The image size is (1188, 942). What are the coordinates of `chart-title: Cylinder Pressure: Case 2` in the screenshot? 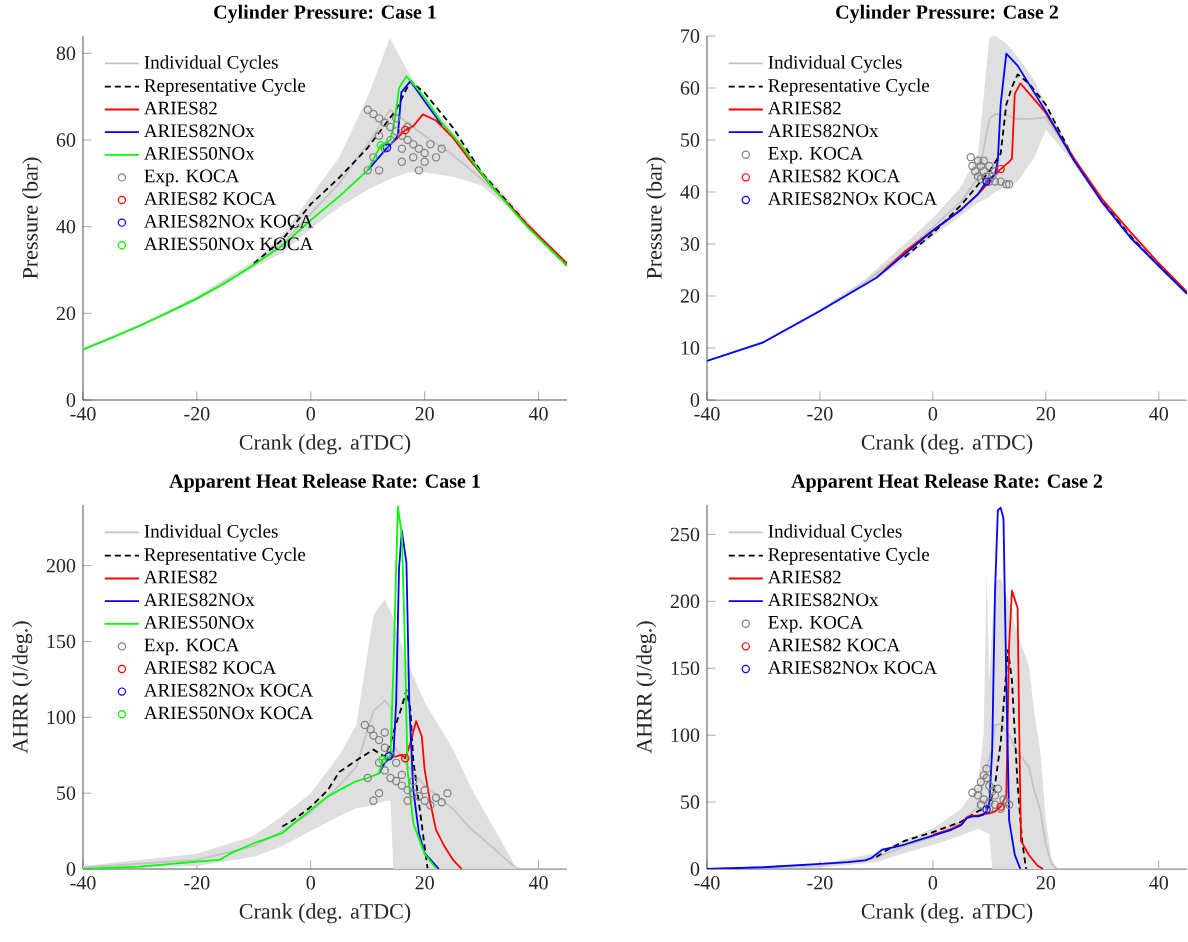 It's located at (947, 13).